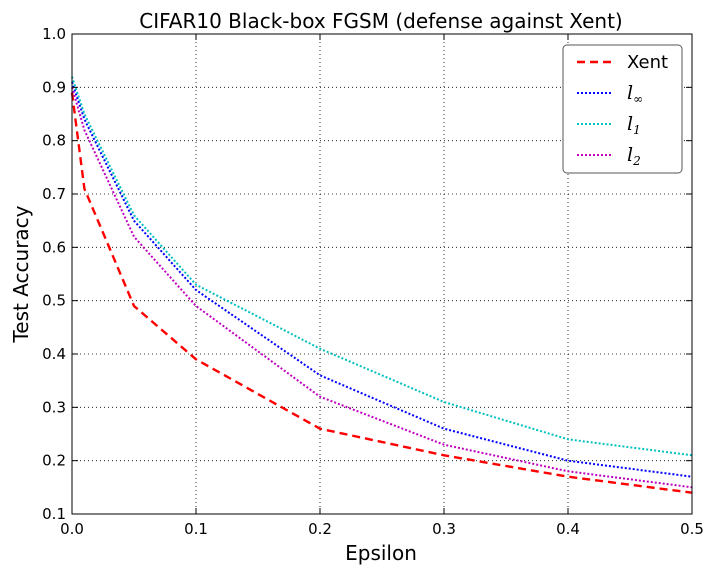 The image size is (715, 575). I want to click on legend-box, so click(622, 109).